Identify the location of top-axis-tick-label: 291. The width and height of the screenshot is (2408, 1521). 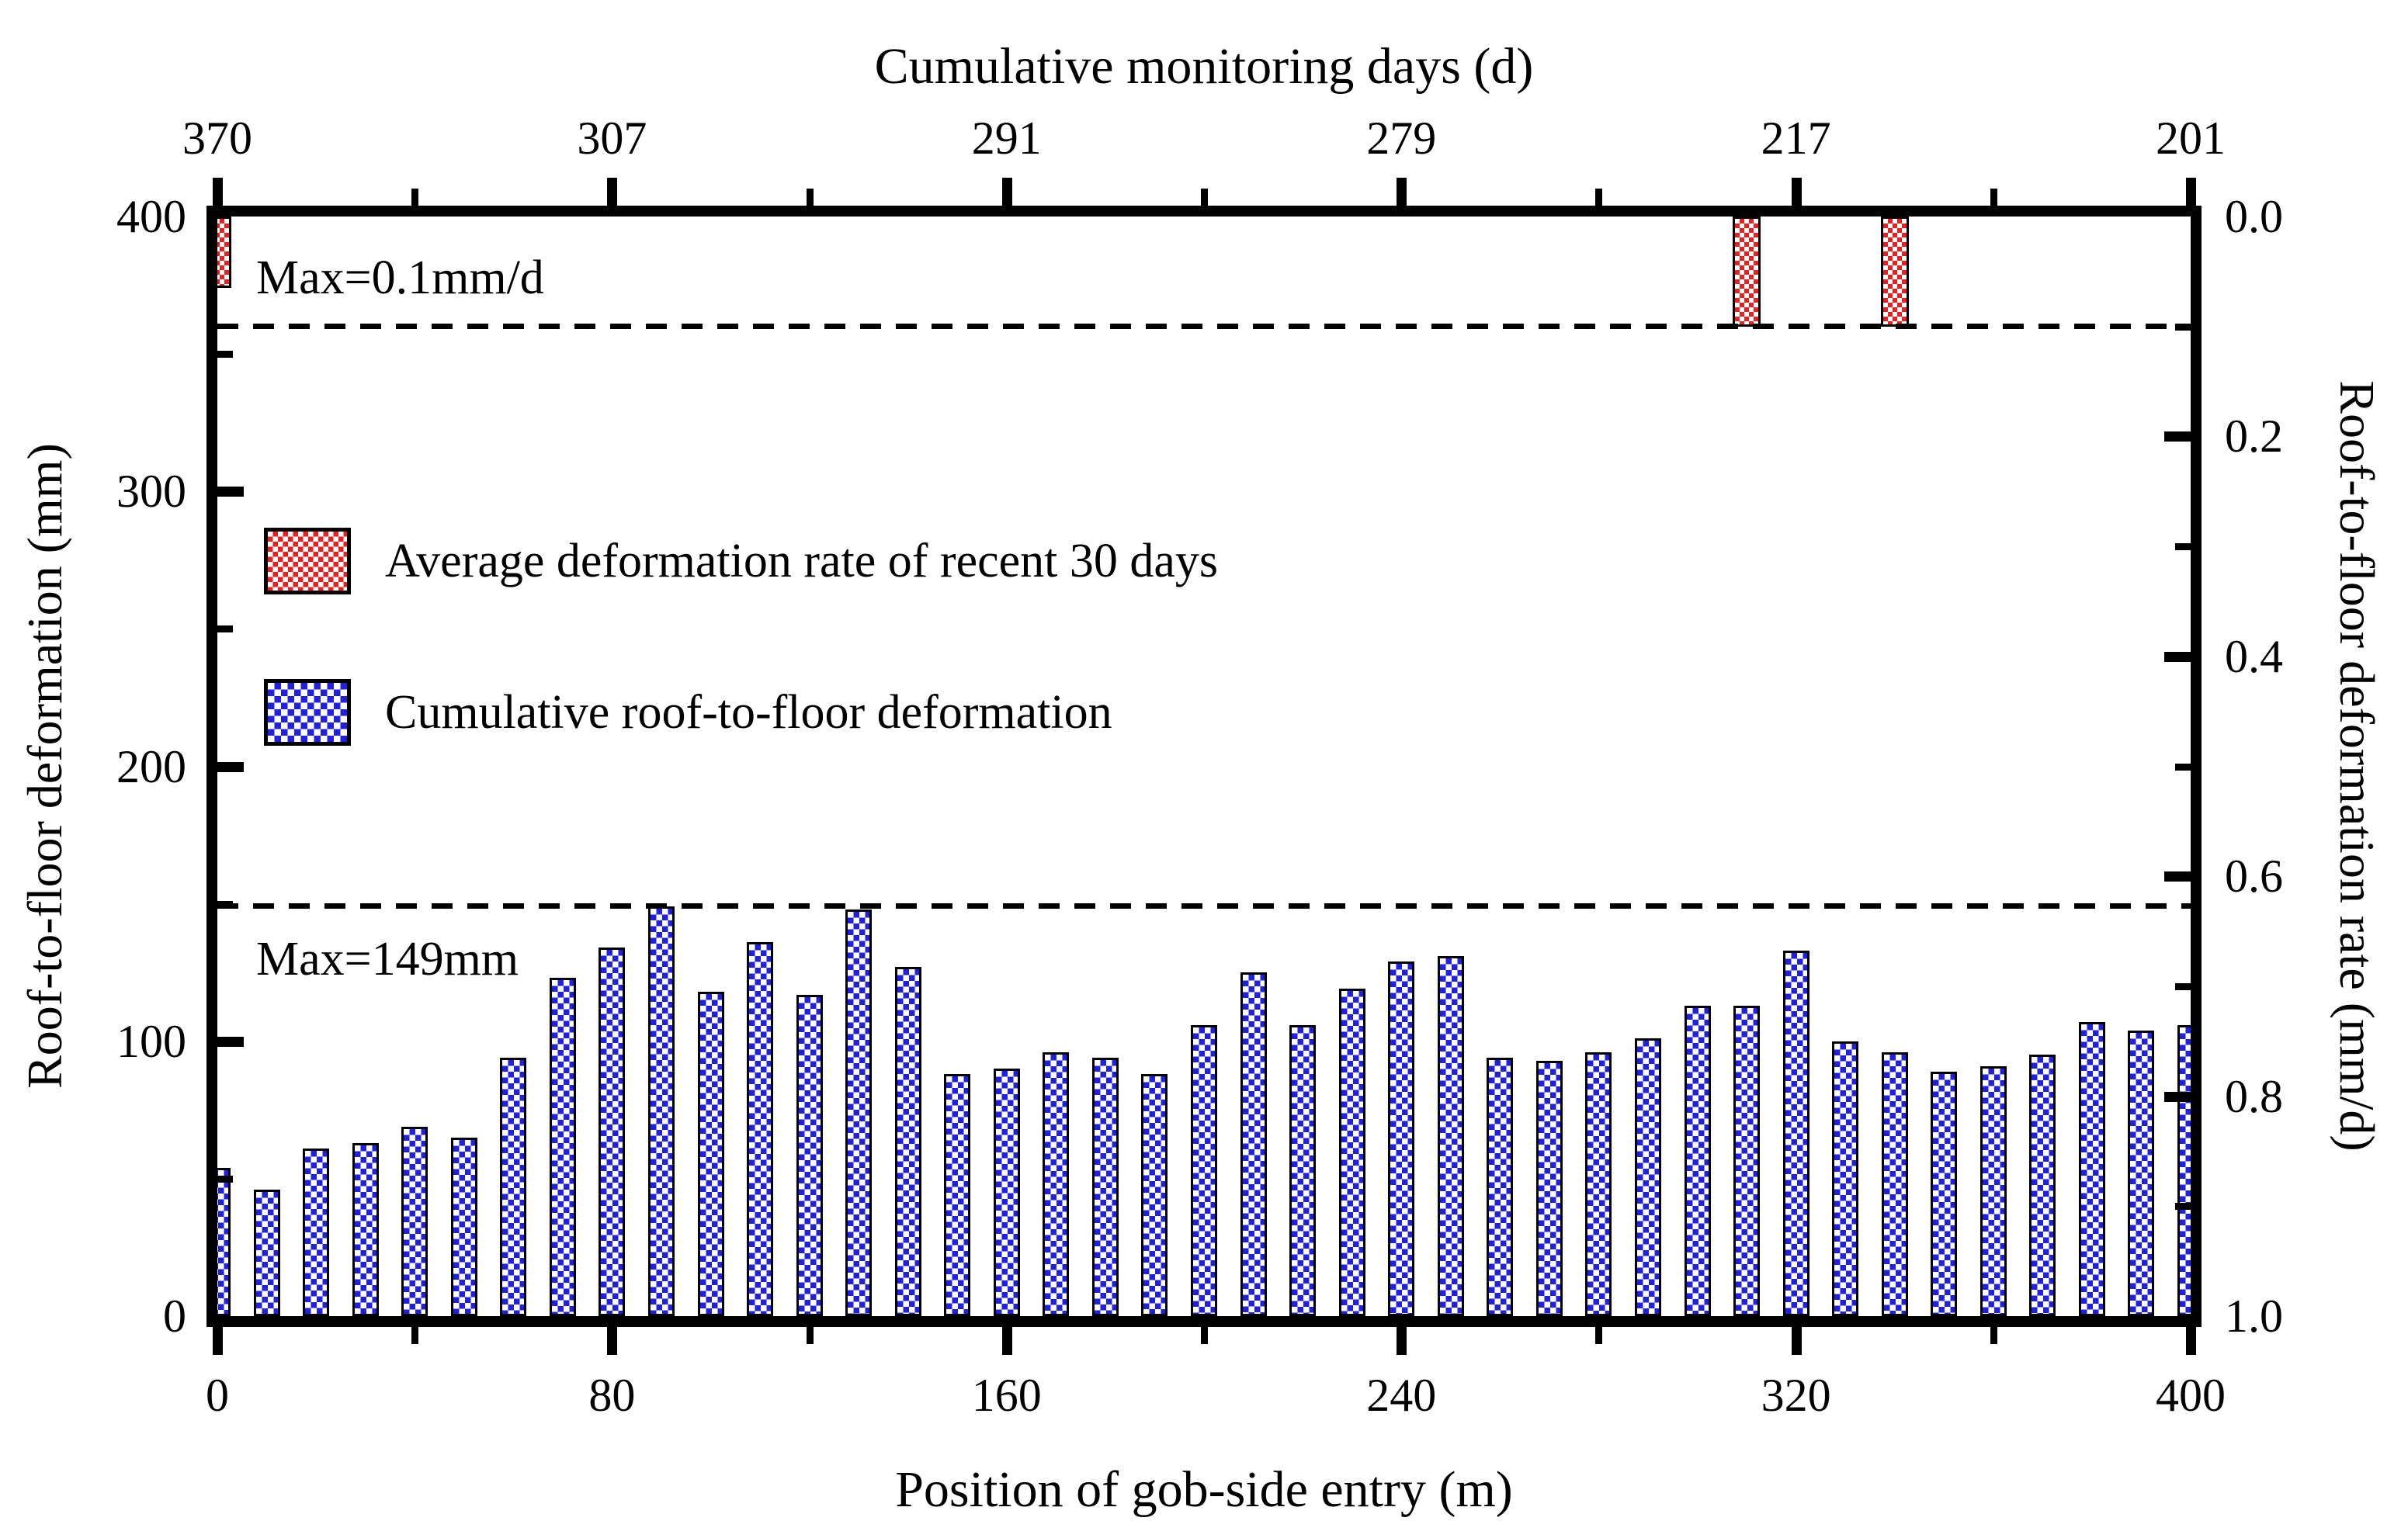
(1007, 138).